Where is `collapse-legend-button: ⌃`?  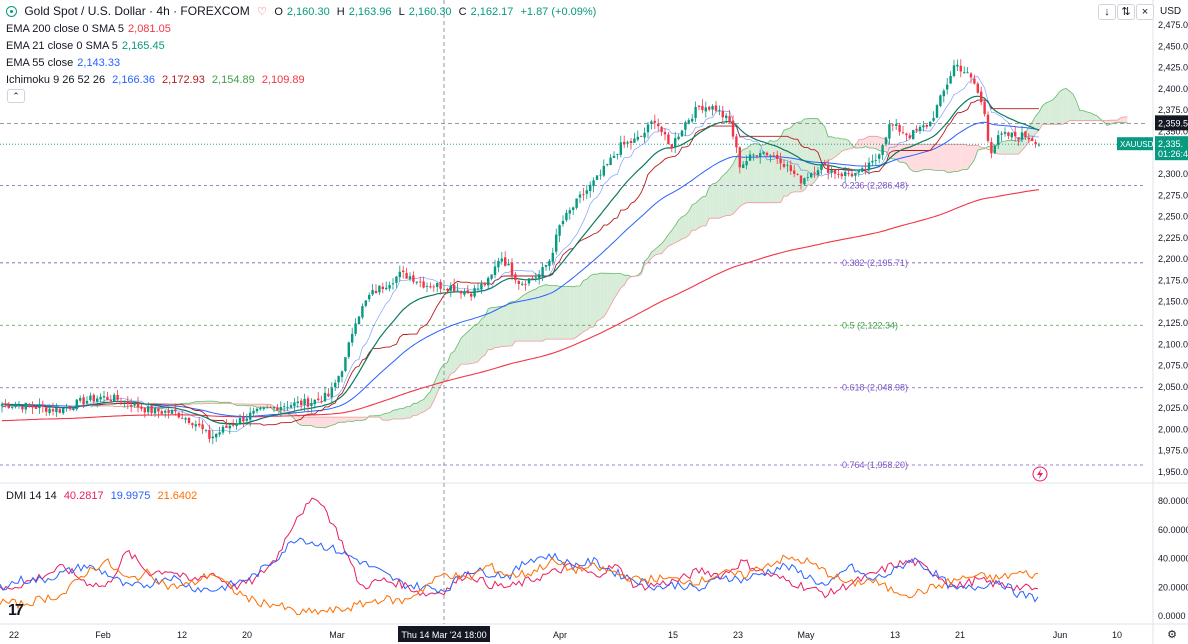
collapse-legend-button: ⌃ is located at coordinates (16, 96).